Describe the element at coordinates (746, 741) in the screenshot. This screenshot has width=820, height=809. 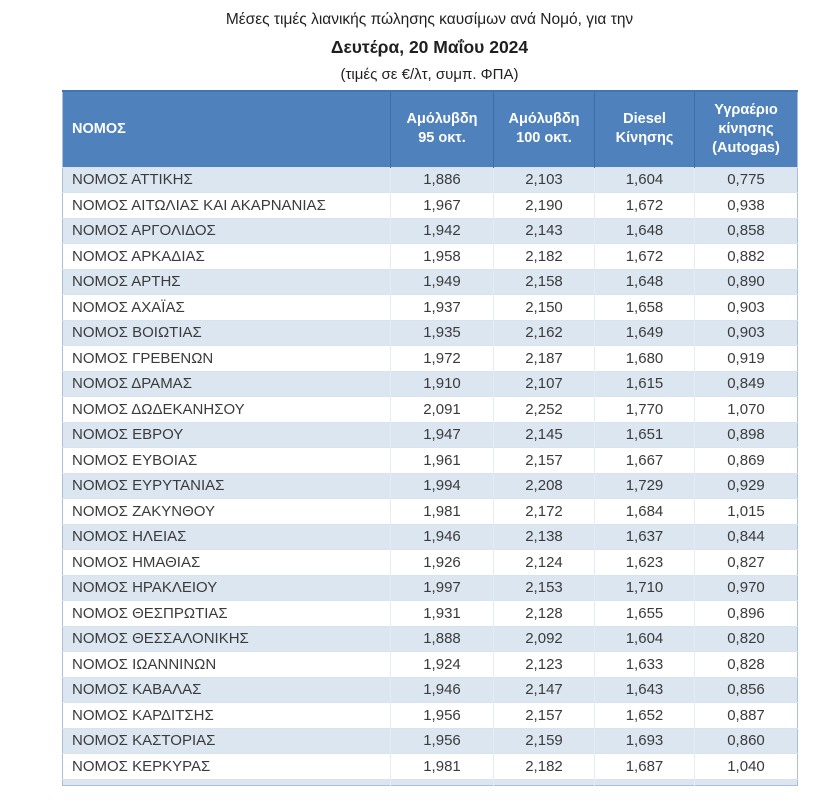
I see `price-cell: 0,860` at that location.